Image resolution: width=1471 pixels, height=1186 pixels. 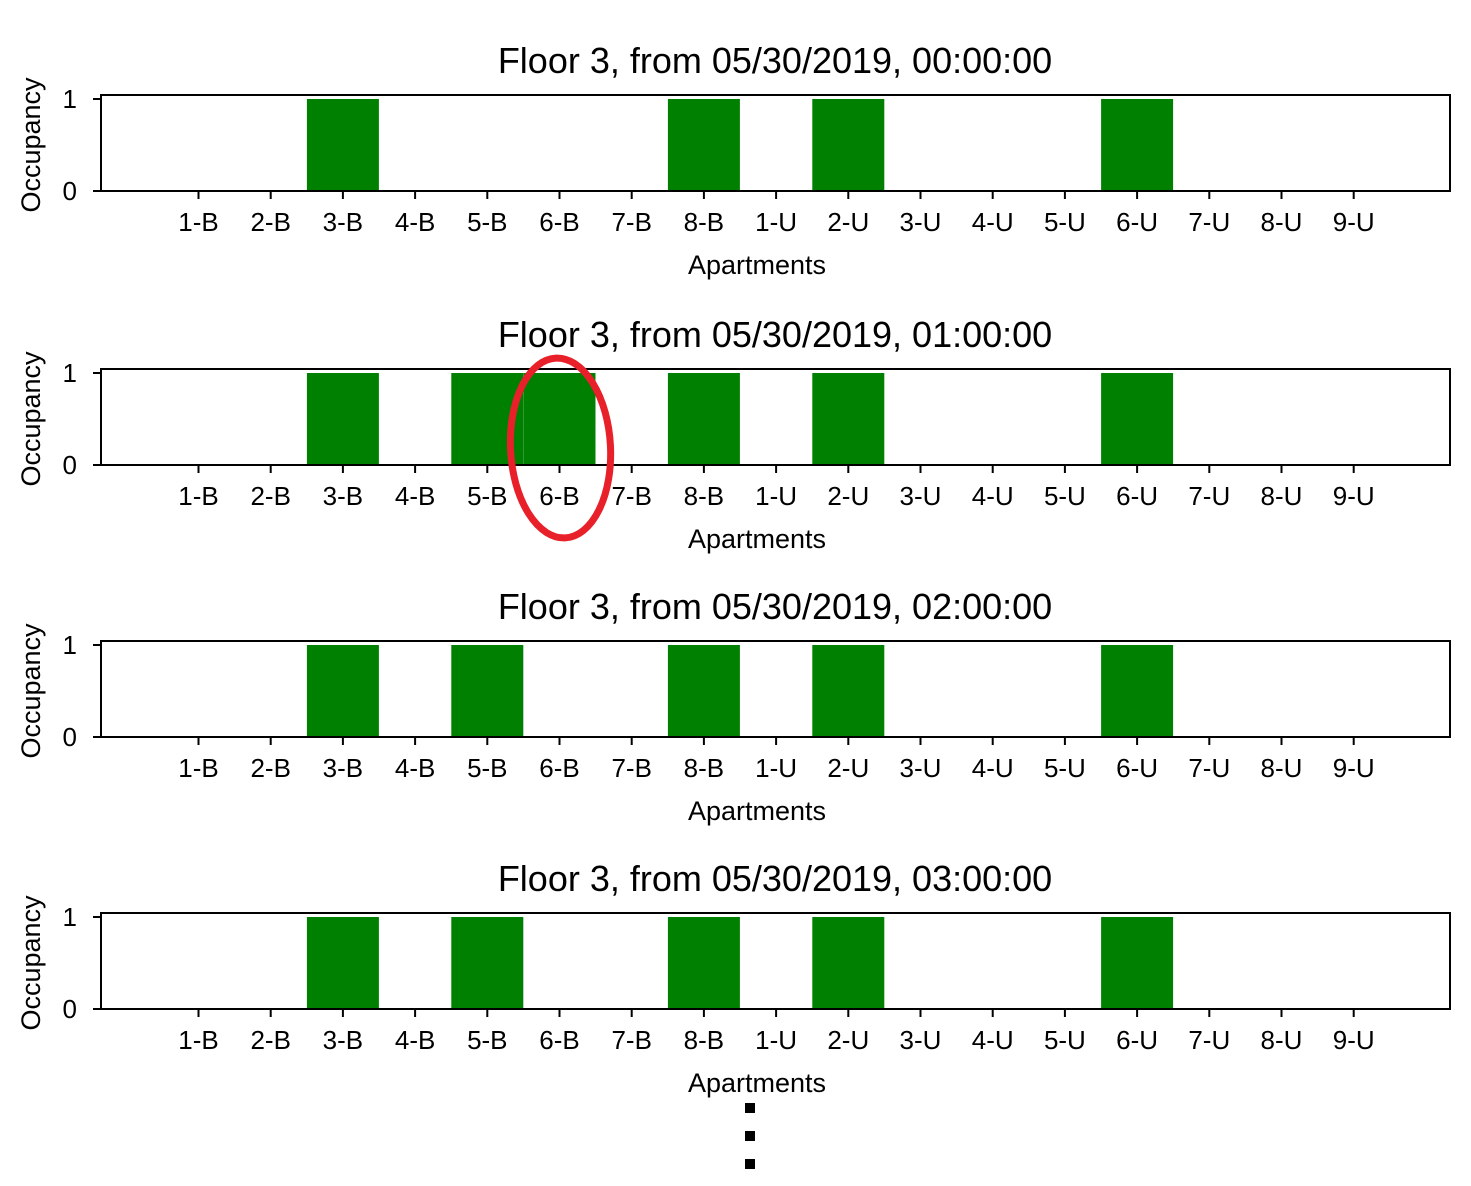 What do you see at coordinates (775, 334) in the screenshot?
I see `chart-title: Floor 3, from 05/30/2019, 01:00:00` at bounding box center [775, 334].